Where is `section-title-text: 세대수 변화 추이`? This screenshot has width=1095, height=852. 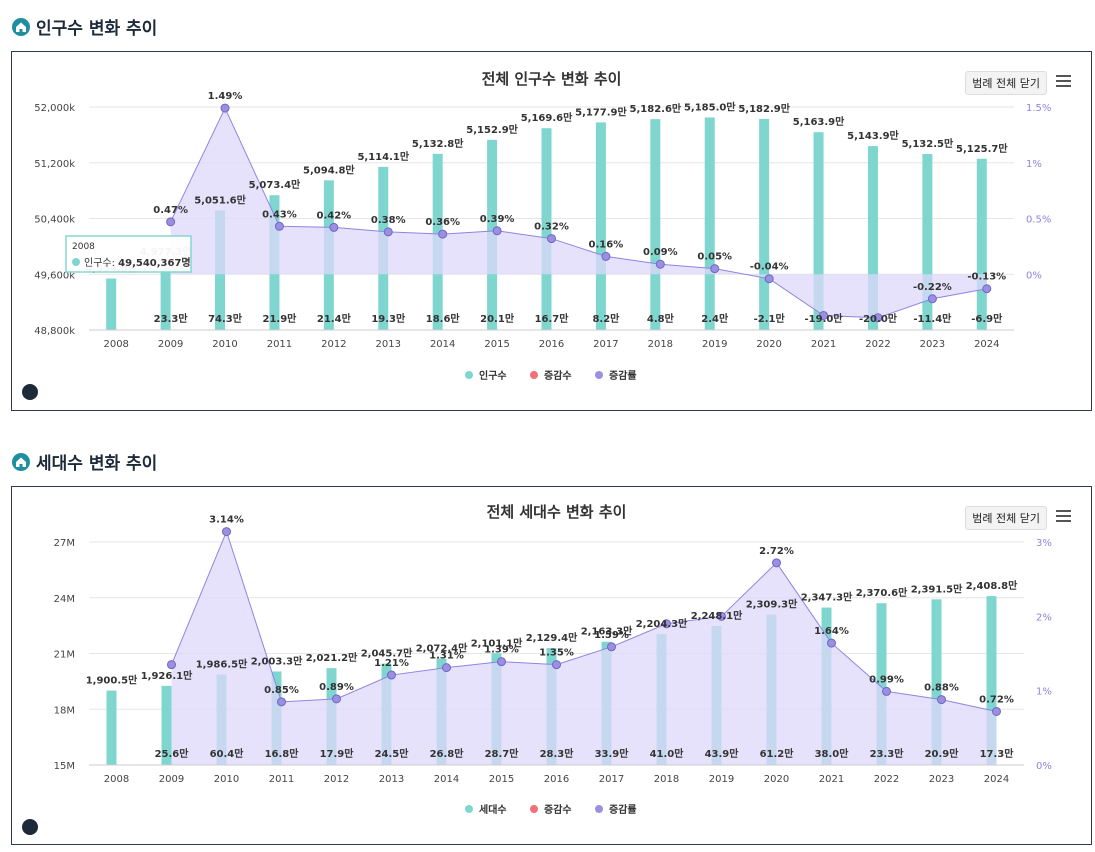 section-title-text: 세대수 변화 추이 is located at coordinates (97, 464).